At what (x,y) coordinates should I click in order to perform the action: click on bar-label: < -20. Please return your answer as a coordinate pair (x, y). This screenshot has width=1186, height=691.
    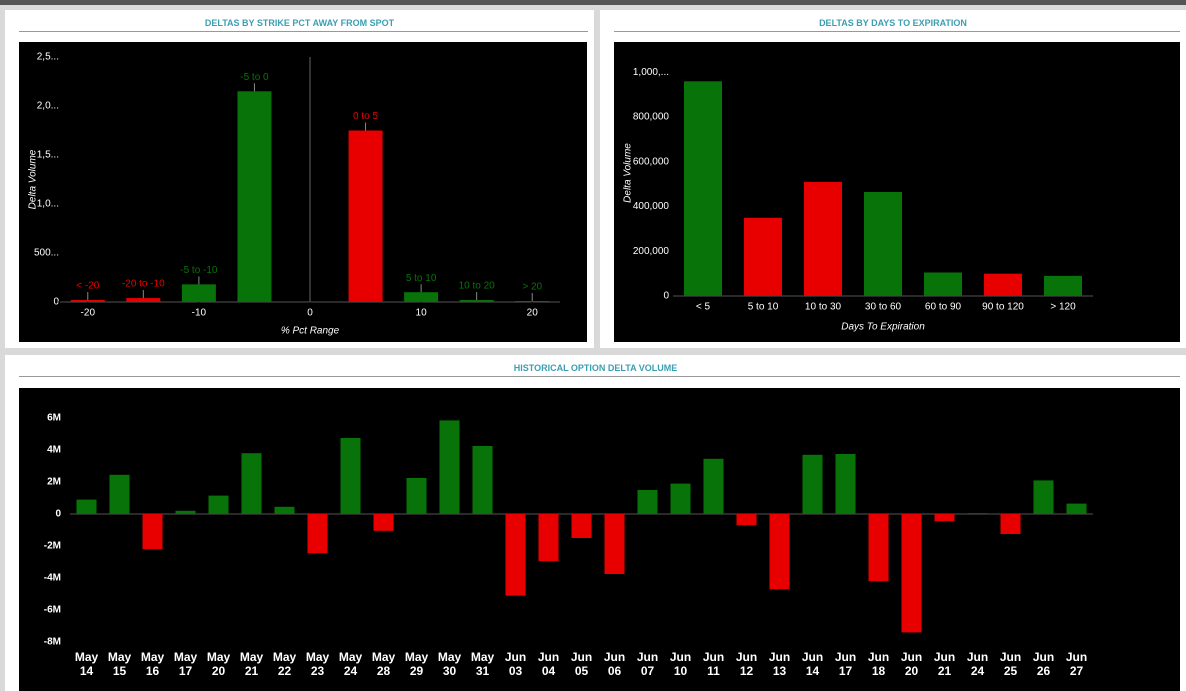
    Looking at the image, I should click on (88, 286).